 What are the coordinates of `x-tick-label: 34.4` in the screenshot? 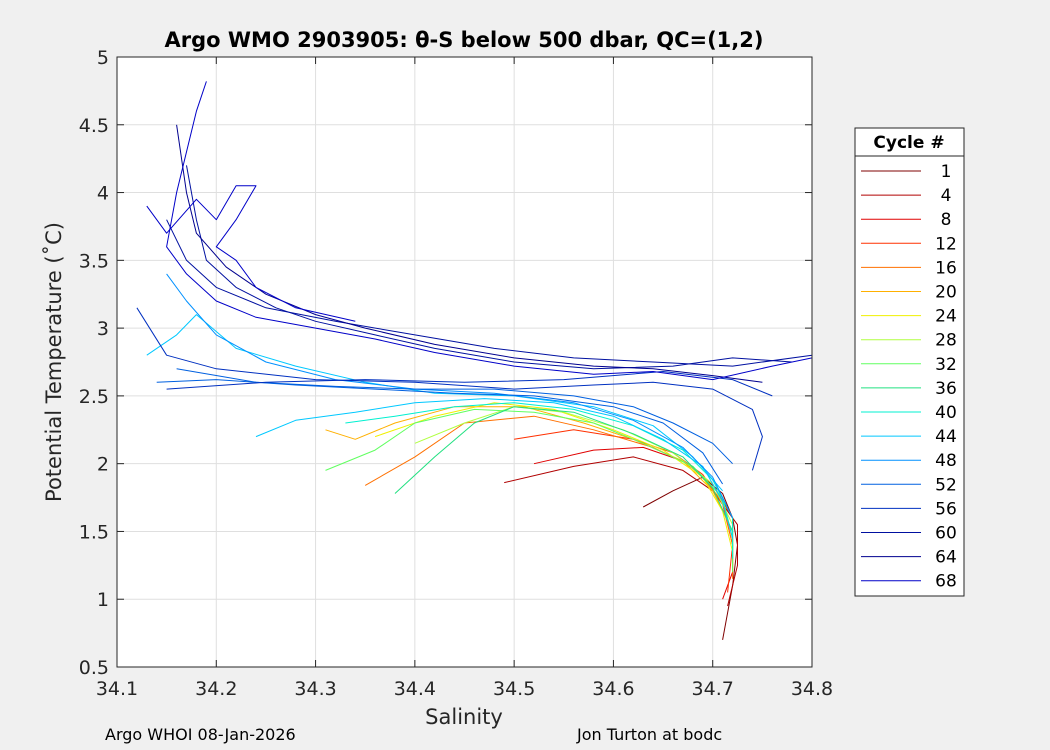 It's located at (415, 689).